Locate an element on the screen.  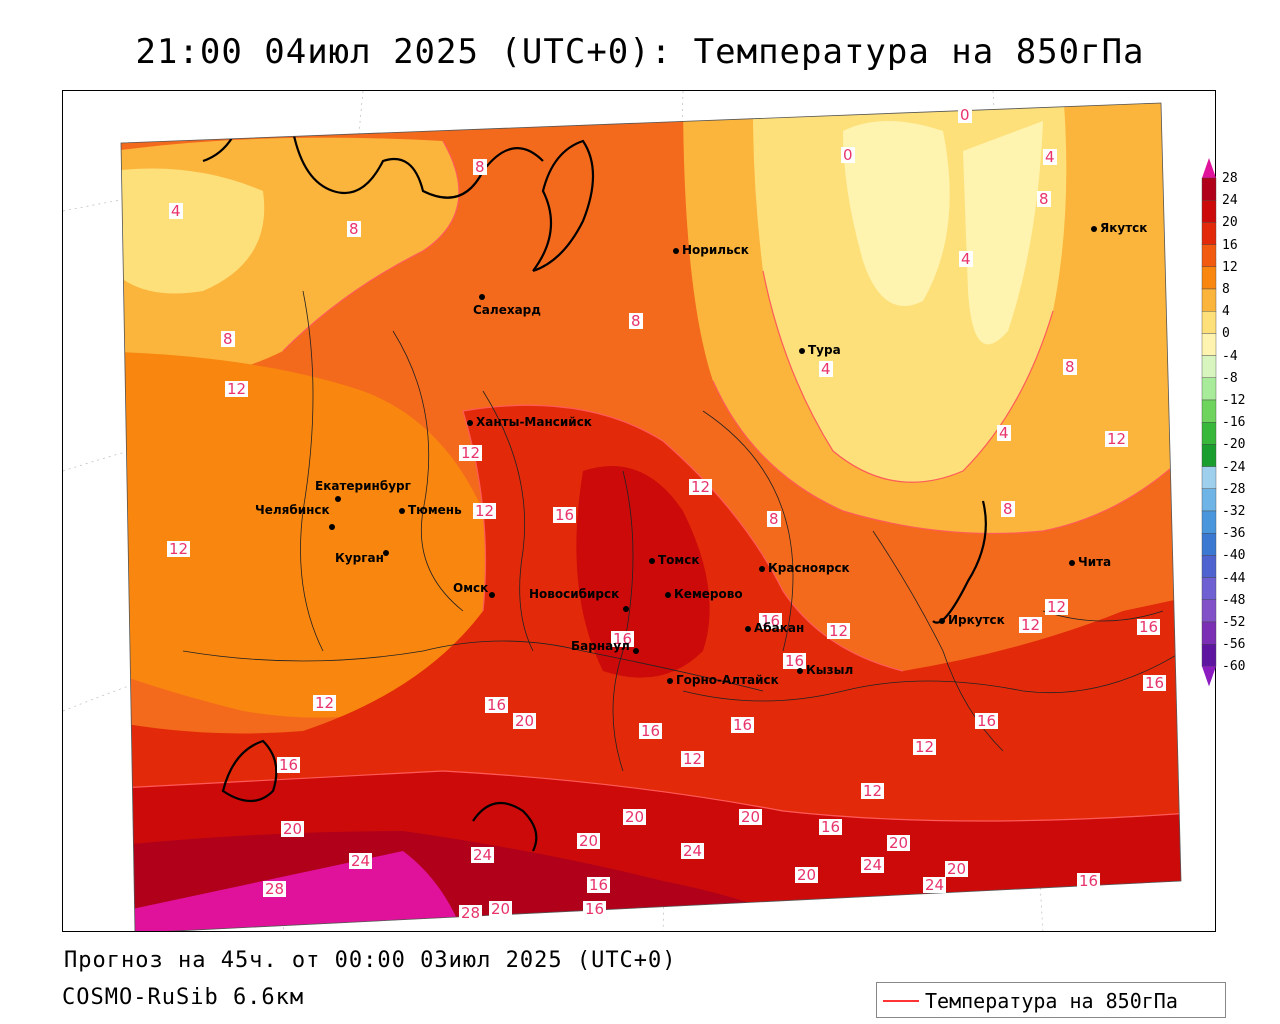
colorbar-tick-label: -4 is located at coordinates (1230, 356).